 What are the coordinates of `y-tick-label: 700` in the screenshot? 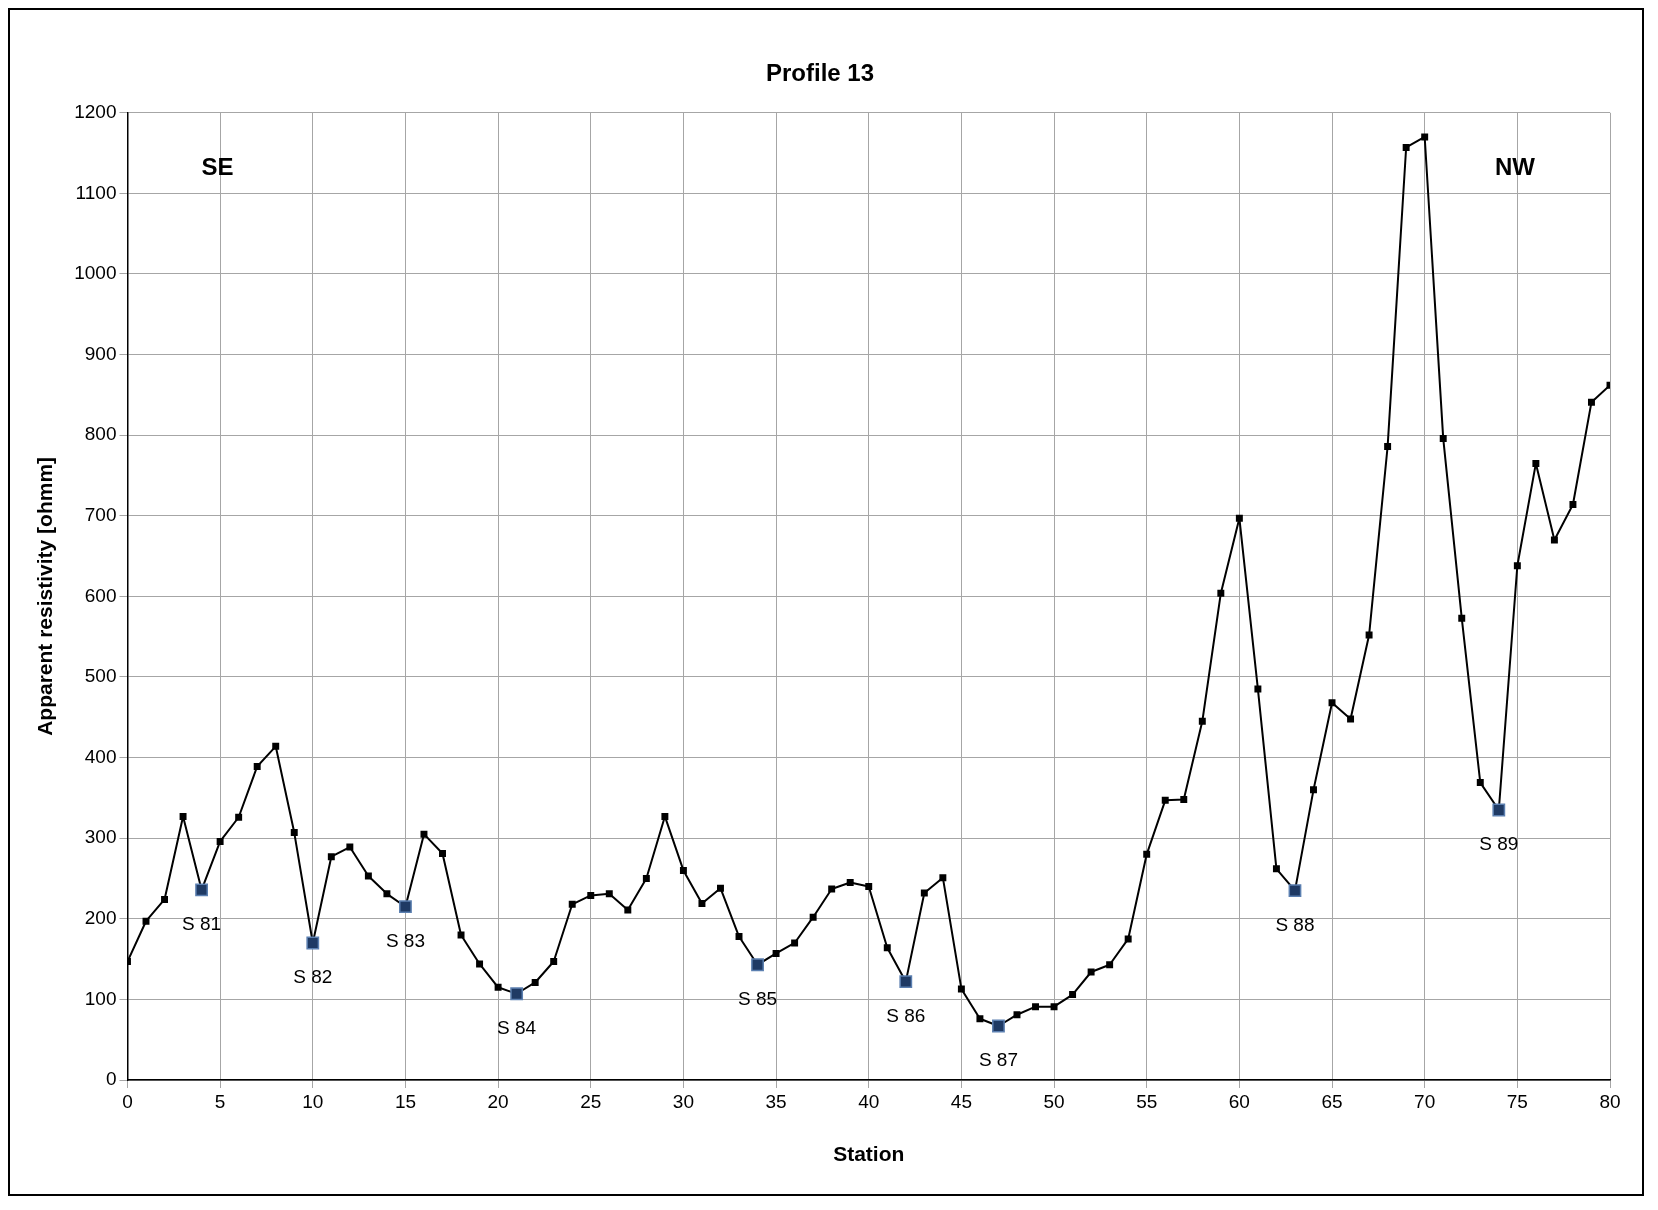 It's located at (100, 515).